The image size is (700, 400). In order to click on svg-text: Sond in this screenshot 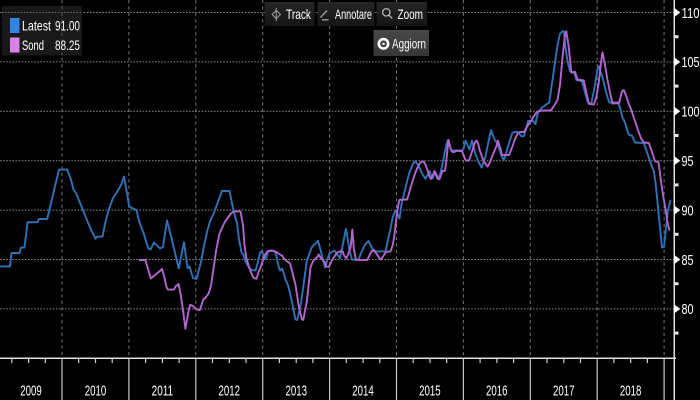, I will do `click(33, 45)`.